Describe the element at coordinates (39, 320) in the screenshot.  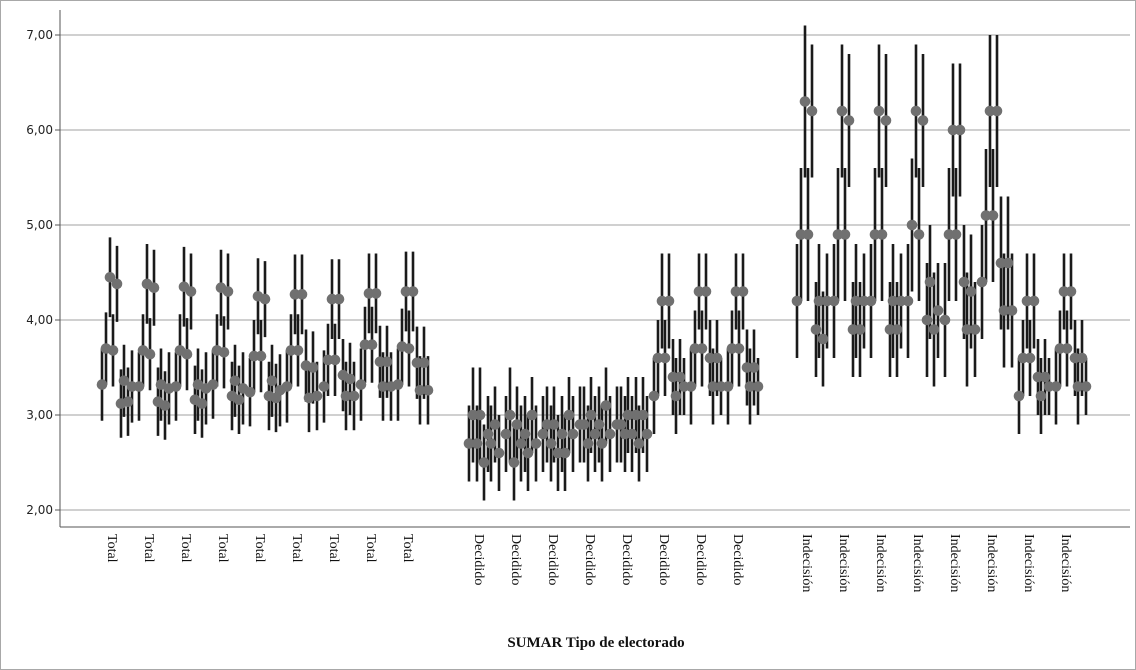
I see `y-tick-label: 4,00` at that location.